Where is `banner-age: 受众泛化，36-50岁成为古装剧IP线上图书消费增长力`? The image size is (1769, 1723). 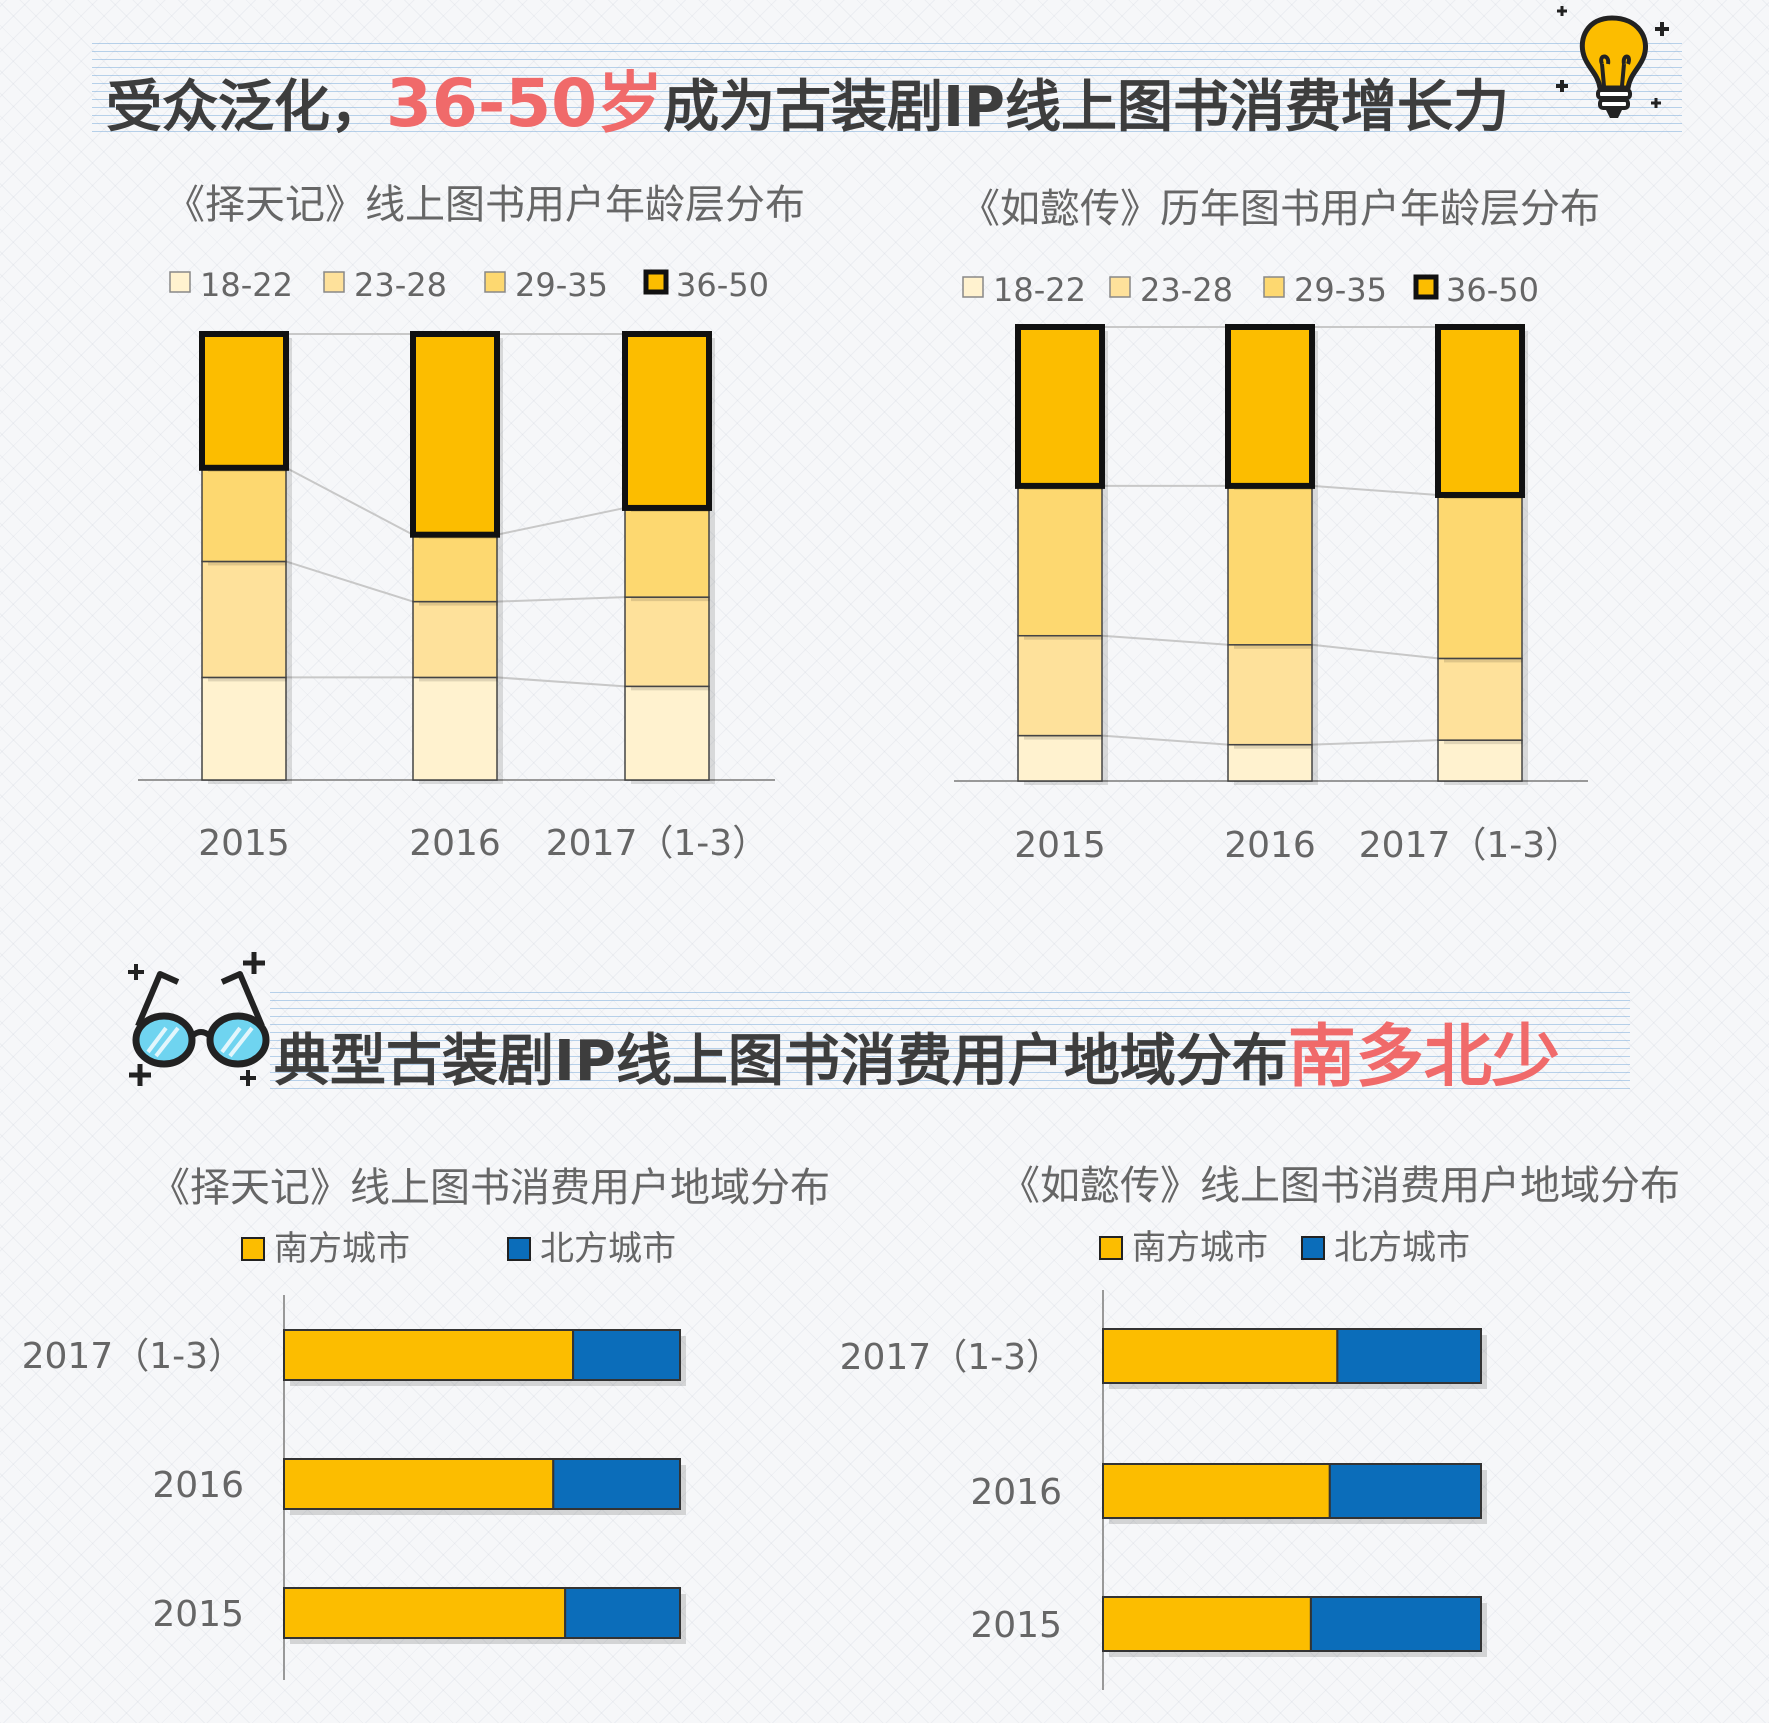 banner-age: 受众泛化，36-50岁成为古装剧IP线上图书消费增长力 is located at coordinates (887, 89).